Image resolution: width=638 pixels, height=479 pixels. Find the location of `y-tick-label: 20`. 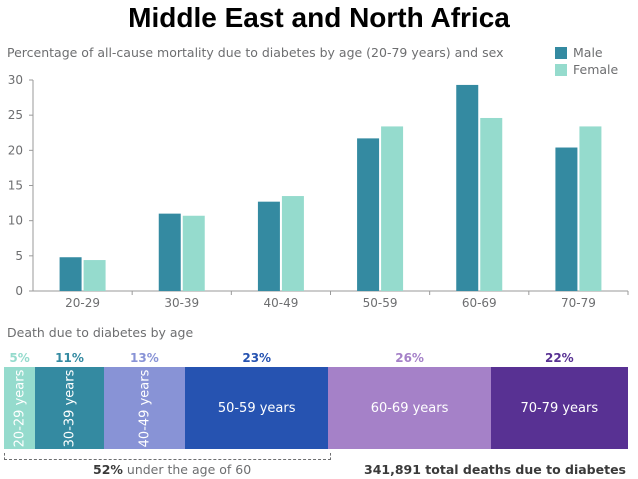

y-tick-label: 20 is located at coordinates (15, 150).